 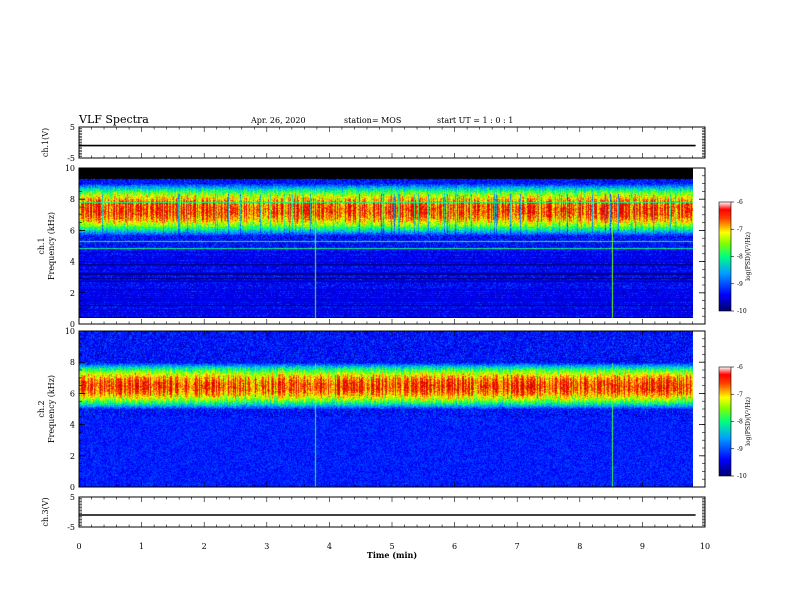 I want to click on x-tick-label: 5, so click(x=391, y=546).